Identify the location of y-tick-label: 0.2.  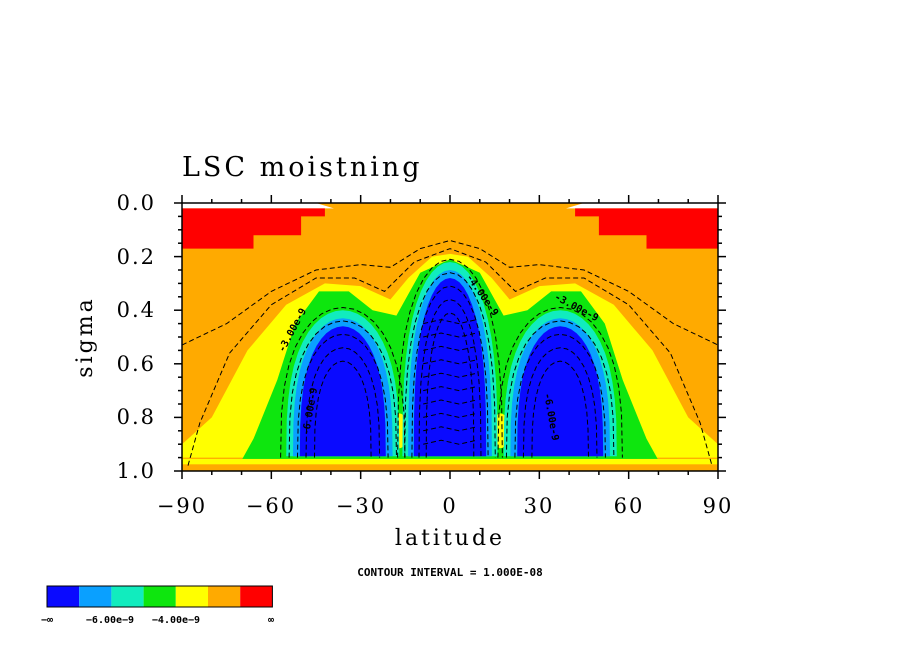
(136, 257).